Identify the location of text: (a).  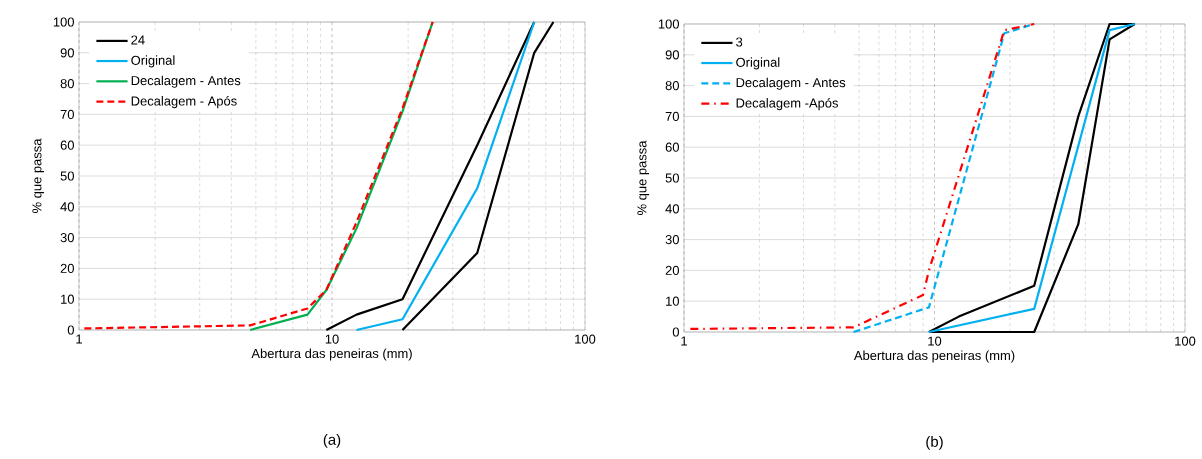
(332, 440).